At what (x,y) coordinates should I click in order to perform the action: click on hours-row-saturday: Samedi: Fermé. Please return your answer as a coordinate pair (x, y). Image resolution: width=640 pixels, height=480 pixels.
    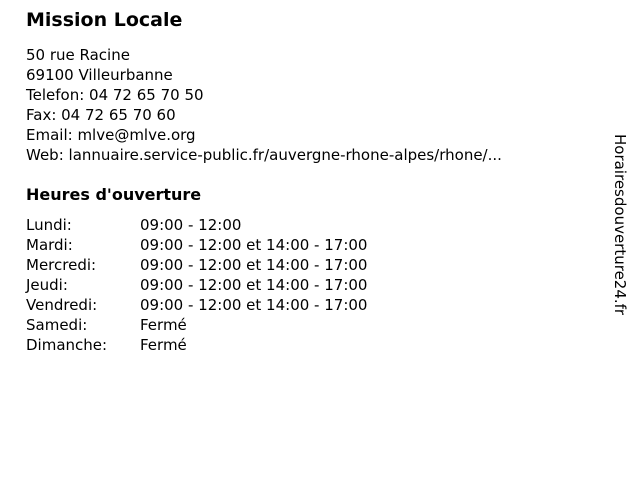
    Looking at the image, I should click on (196, 325).